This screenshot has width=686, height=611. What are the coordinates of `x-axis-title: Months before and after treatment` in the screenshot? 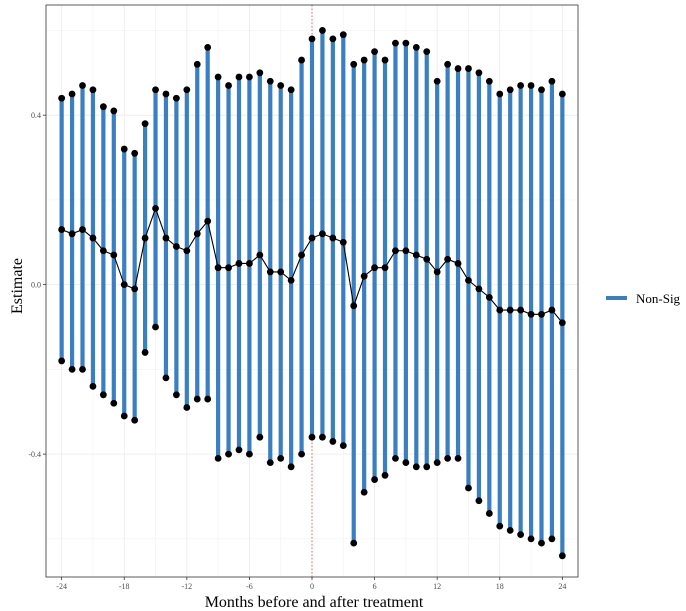 It's located at (314, 602).